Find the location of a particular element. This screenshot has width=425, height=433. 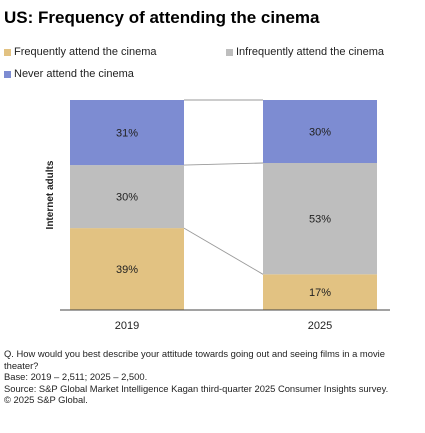

legend-label-never: Never attend the cinema is located at coordinates (74, 74).